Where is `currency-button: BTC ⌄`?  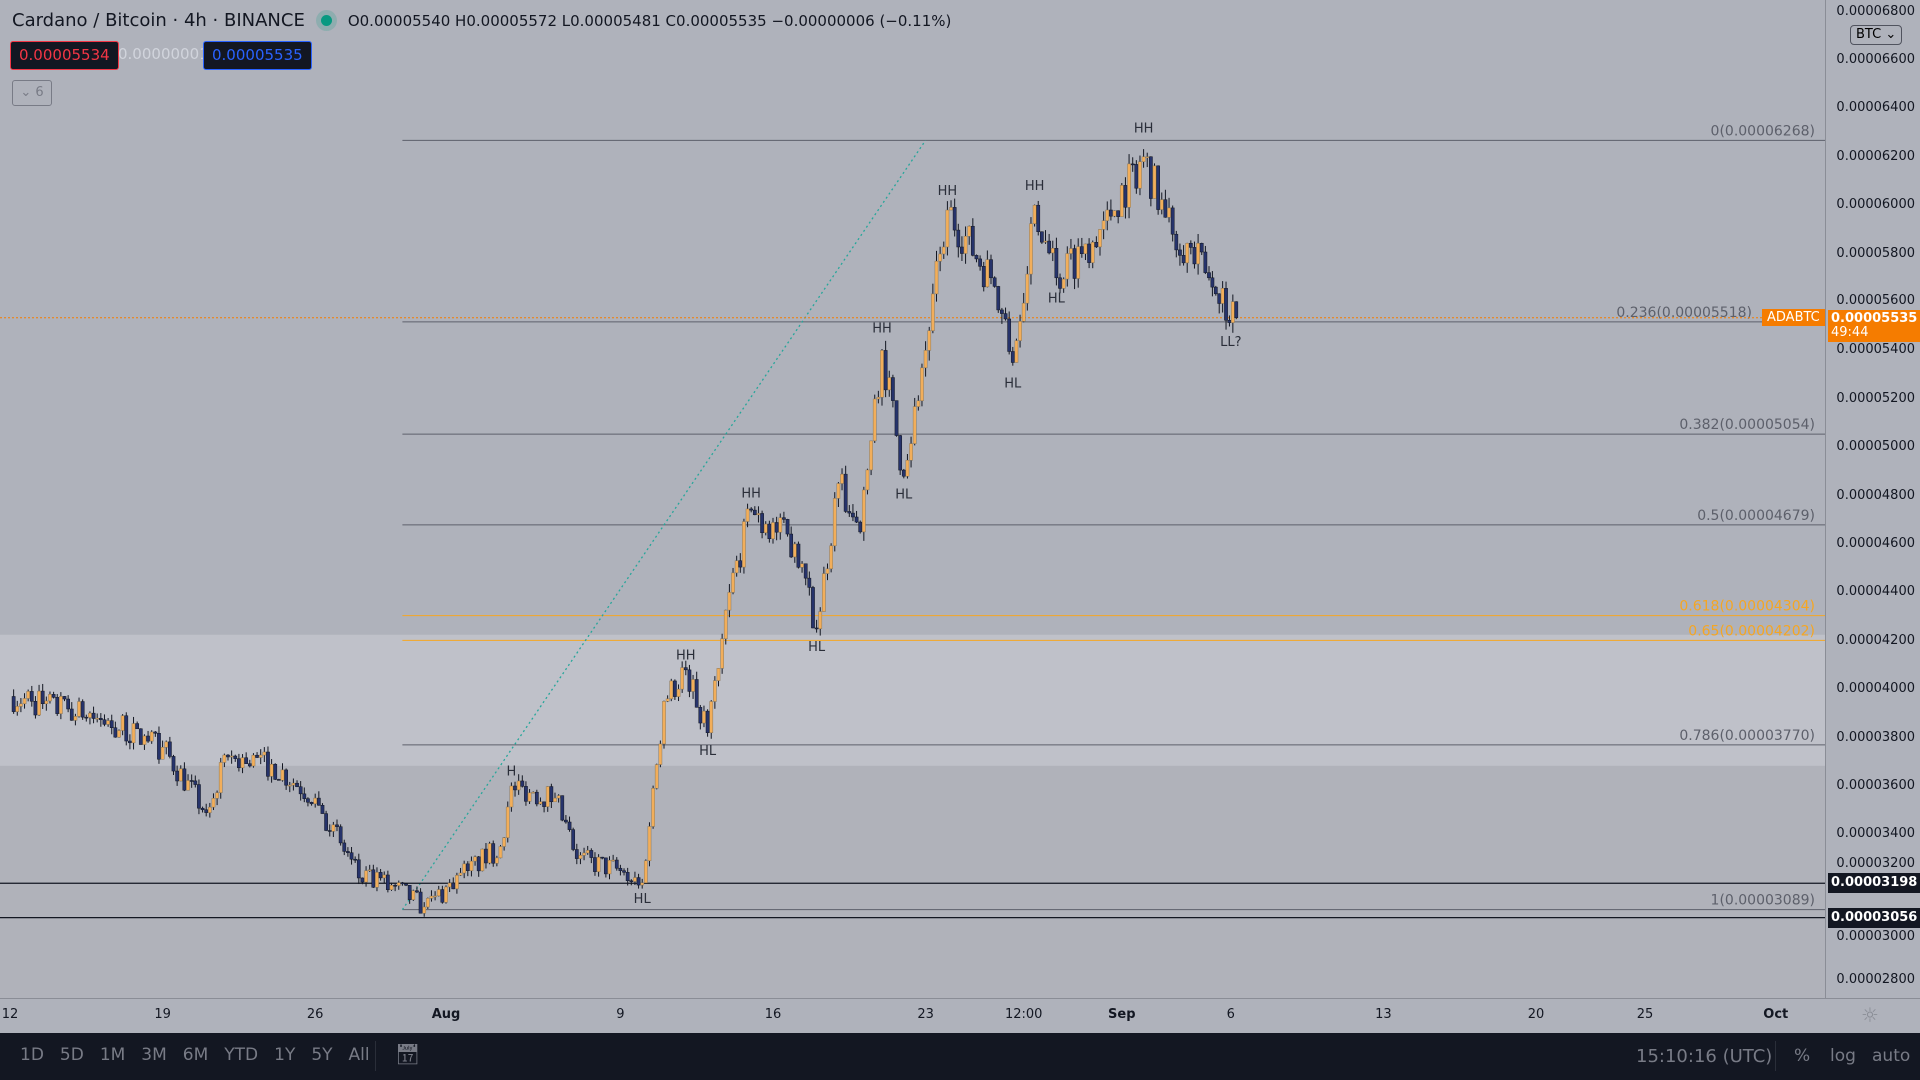 currency-button: BTC ⌄ is located at coordinates (1876, 35).